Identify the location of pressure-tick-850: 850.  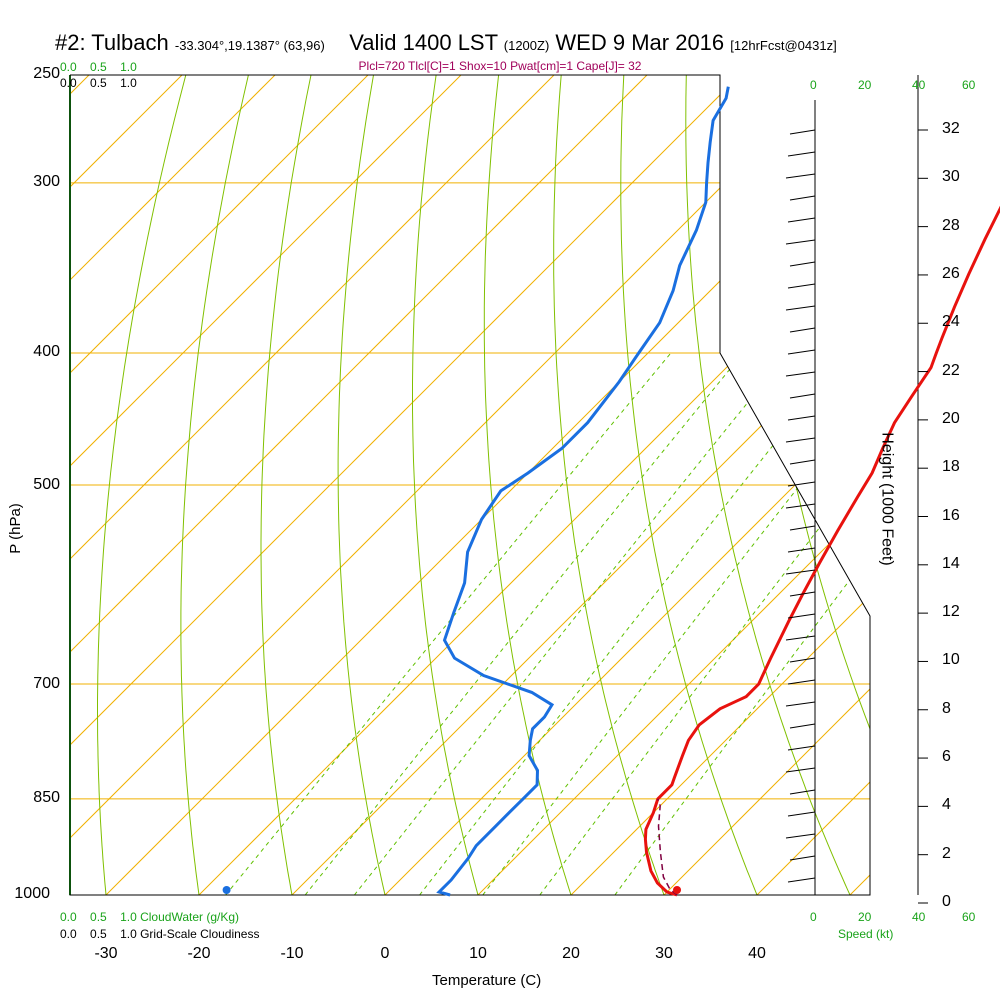
(46, 797).